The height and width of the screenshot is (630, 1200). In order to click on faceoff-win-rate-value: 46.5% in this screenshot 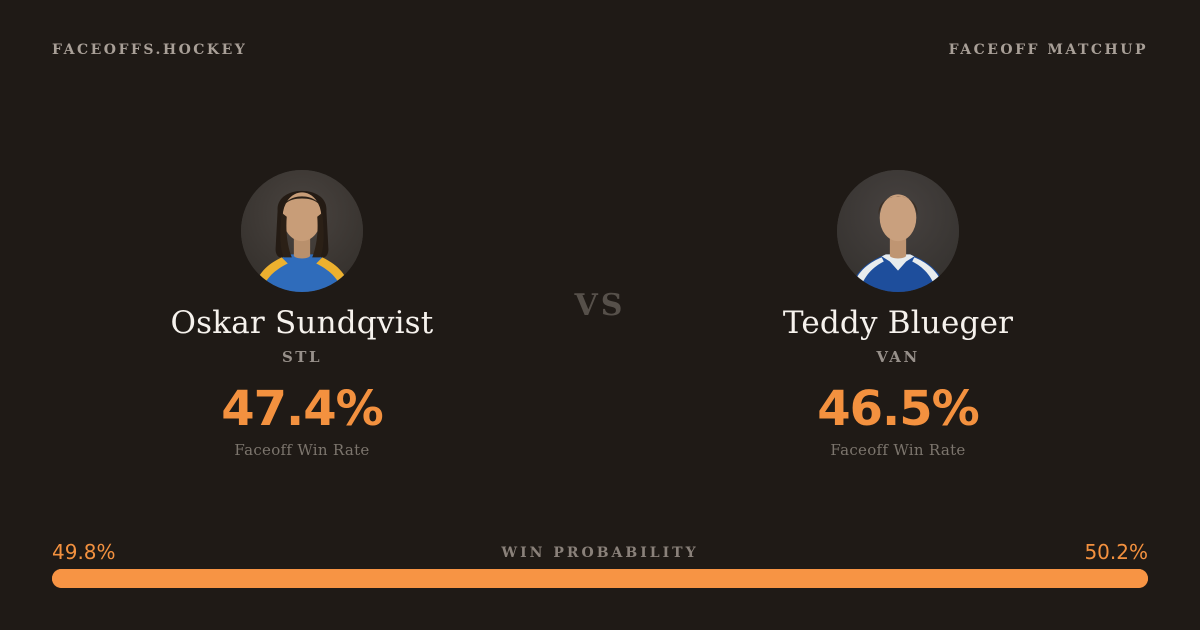, I will do `click(898, 409)`.